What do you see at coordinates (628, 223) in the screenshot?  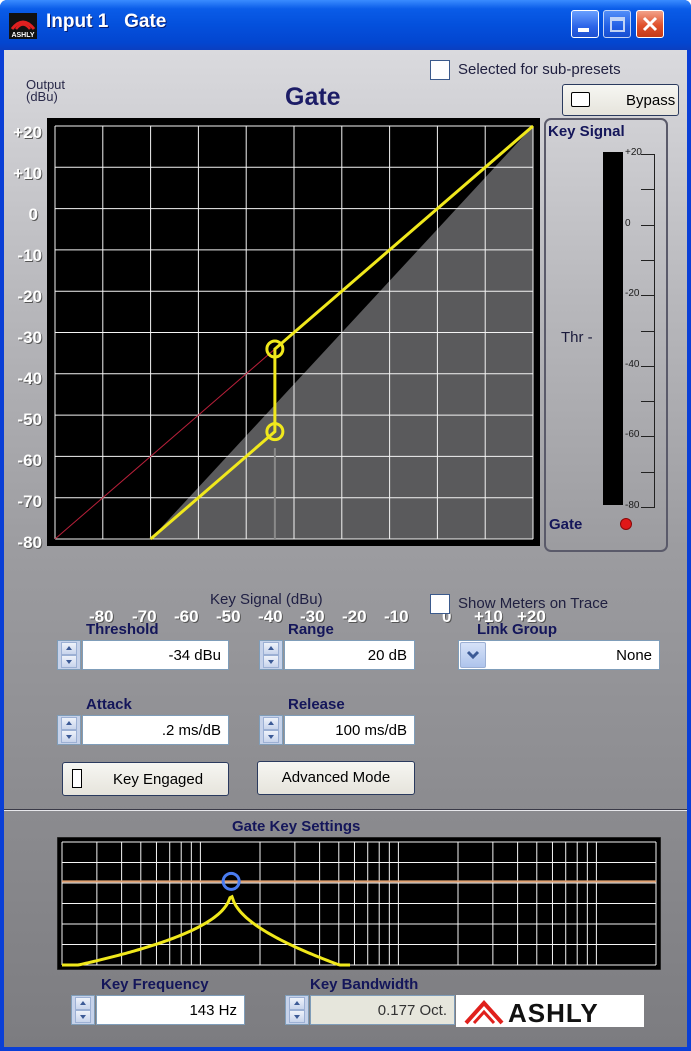 I see `meter-tick-label: 0` at bounding box center [628, 223].